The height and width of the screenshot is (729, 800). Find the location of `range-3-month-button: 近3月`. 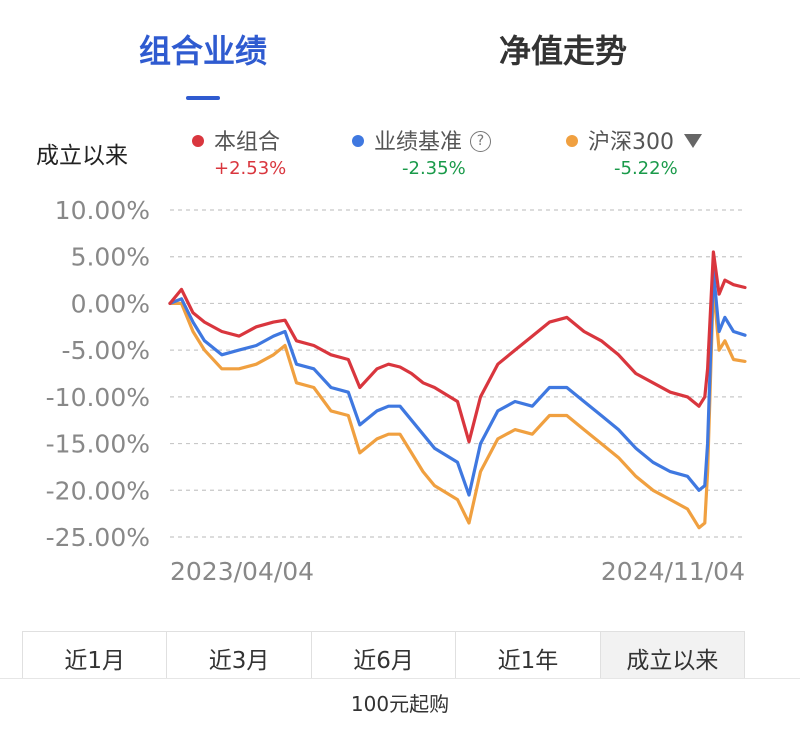

range-3-month-button: 近3月 is located at coordinates (239, 661).